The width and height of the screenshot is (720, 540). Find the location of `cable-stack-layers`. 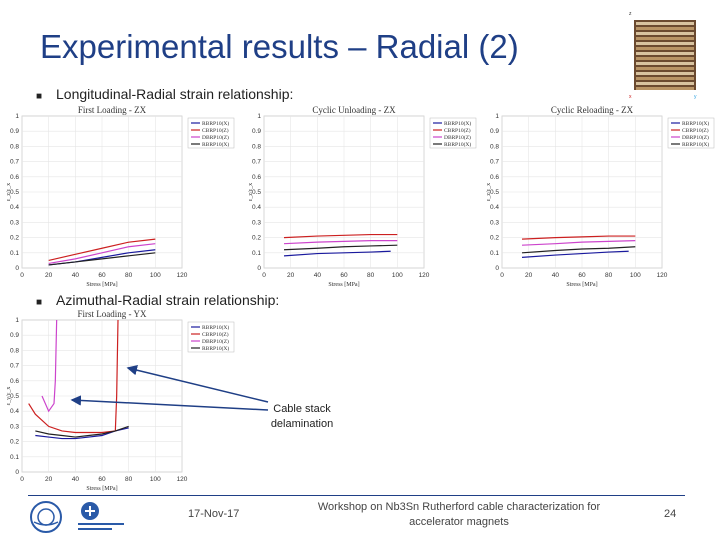

cable-stack-layers is located at coordinates (665, 55).